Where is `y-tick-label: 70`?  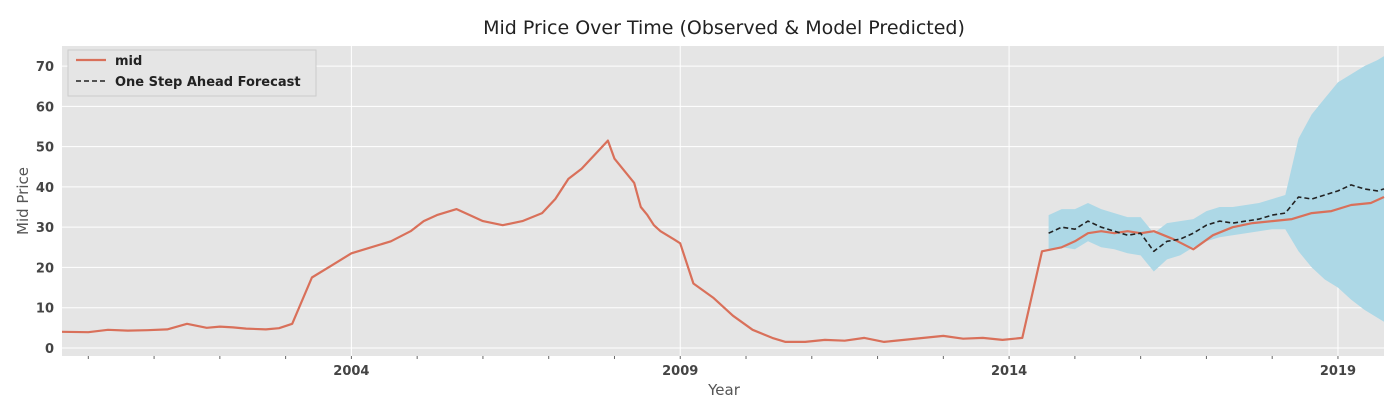 y-tick-label: 70 is located at coordinates (45, 67).